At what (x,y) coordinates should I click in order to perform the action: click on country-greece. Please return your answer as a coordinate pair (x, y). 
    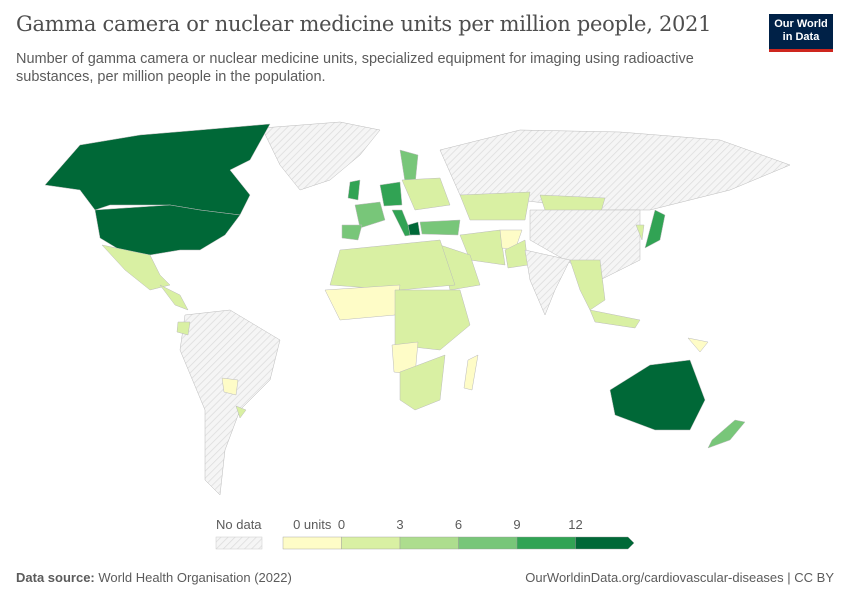
    Looking at the image, I should click on (414, 228).